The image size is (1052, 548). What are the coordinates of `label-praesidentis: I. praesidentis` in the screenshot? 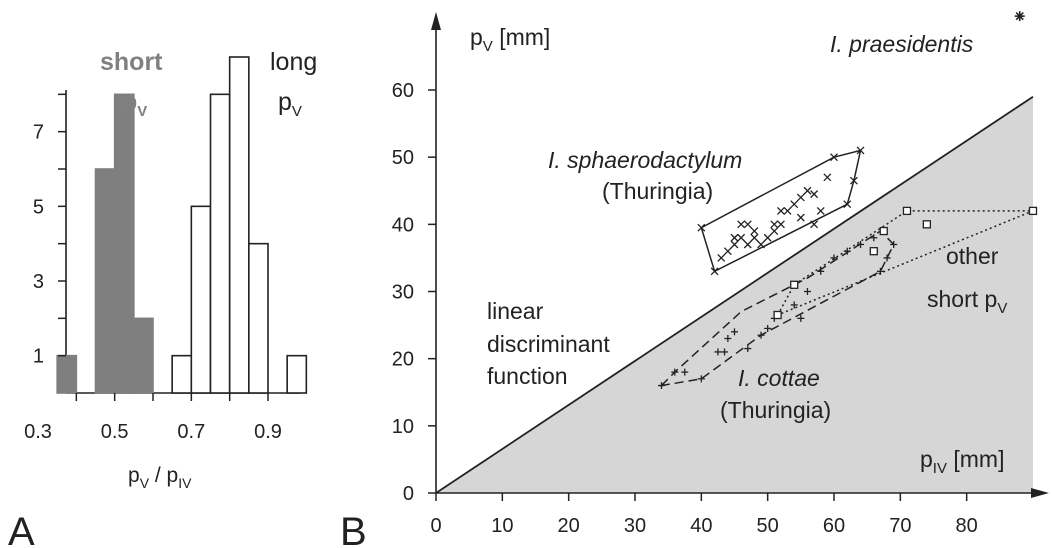 It's located at (902, 44).